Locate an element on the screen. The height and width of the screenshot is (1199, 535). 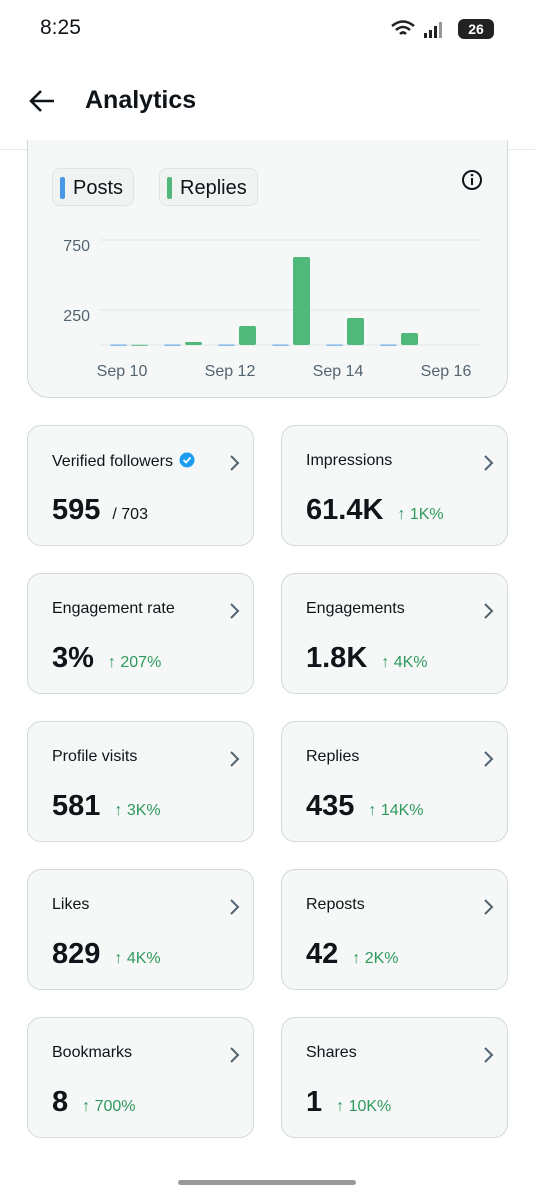
stat-number: 1.8K is located at coordinates (337, 658).